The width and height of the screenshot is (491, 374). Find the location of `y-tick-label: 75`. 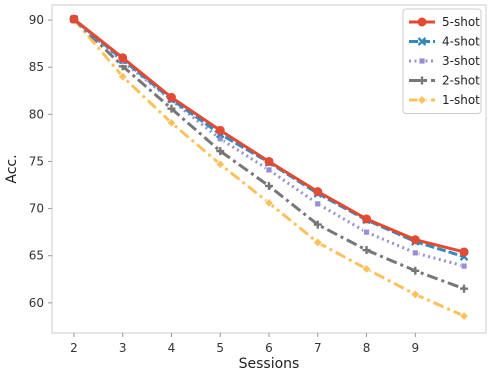

y-tick-label: 75 is located at coordinates (36, 161).